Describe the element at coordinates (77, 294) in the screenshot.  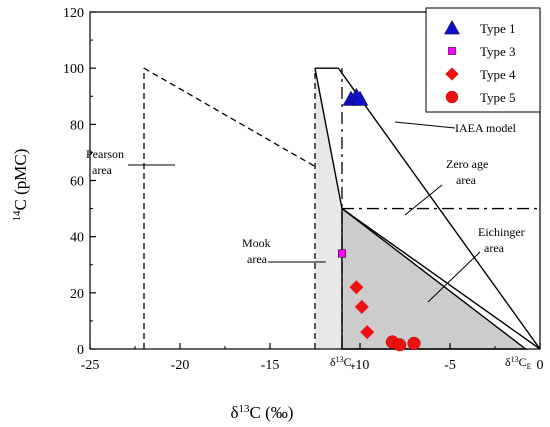
I see `y-tick-label: 20` at that location.